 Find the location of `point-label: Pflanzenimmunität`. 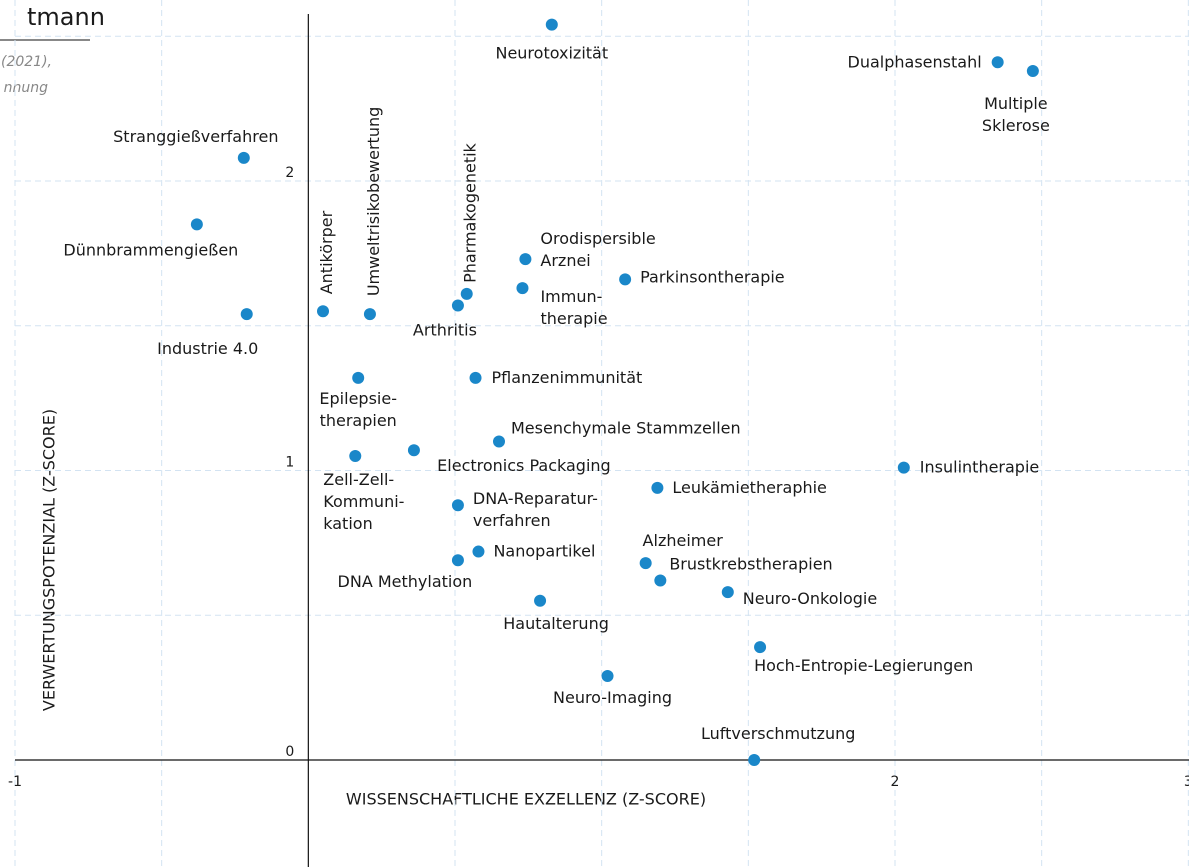

point-label: Pflanzenimmunität is located at coordinates (567, 376).